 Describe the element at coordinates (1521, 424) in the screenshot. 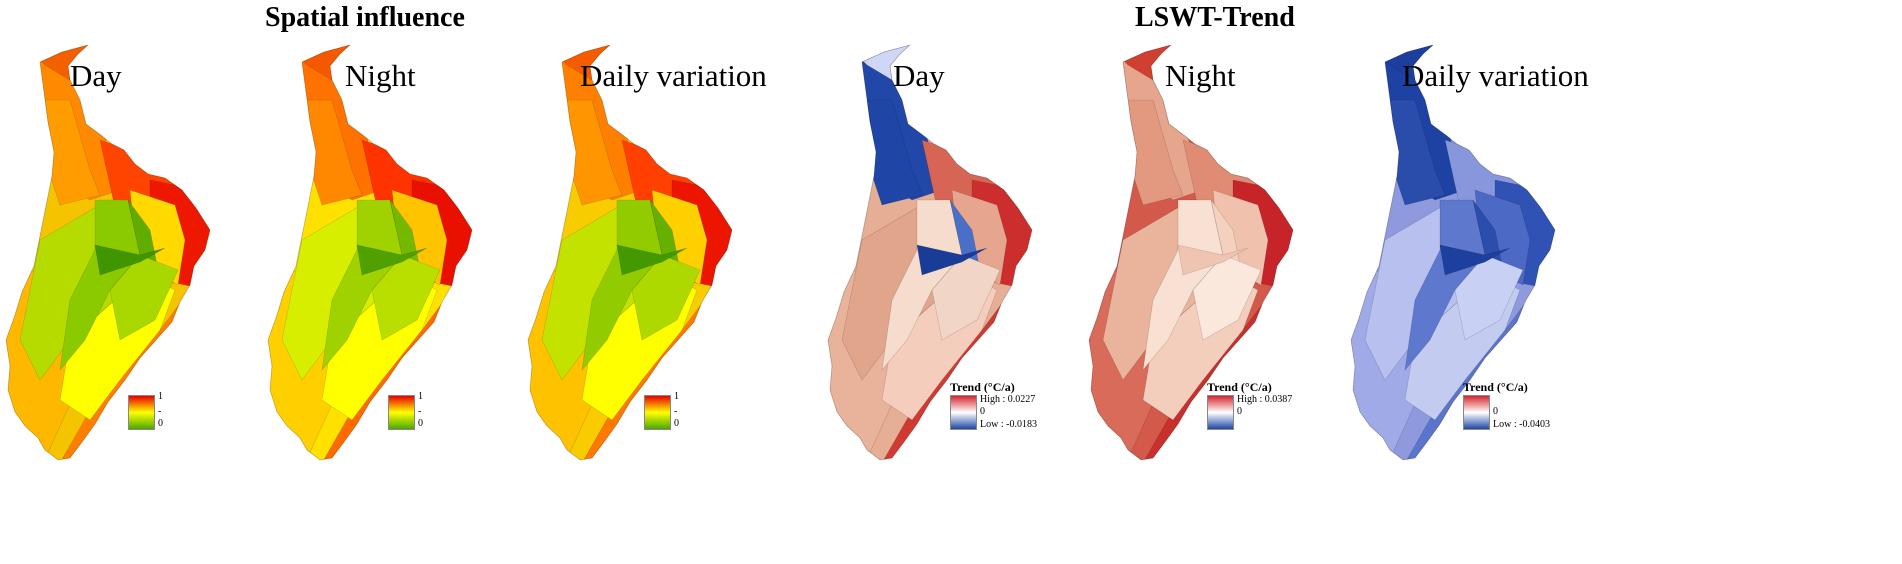

I see `legend-low: Low : -0.0403` at that location.